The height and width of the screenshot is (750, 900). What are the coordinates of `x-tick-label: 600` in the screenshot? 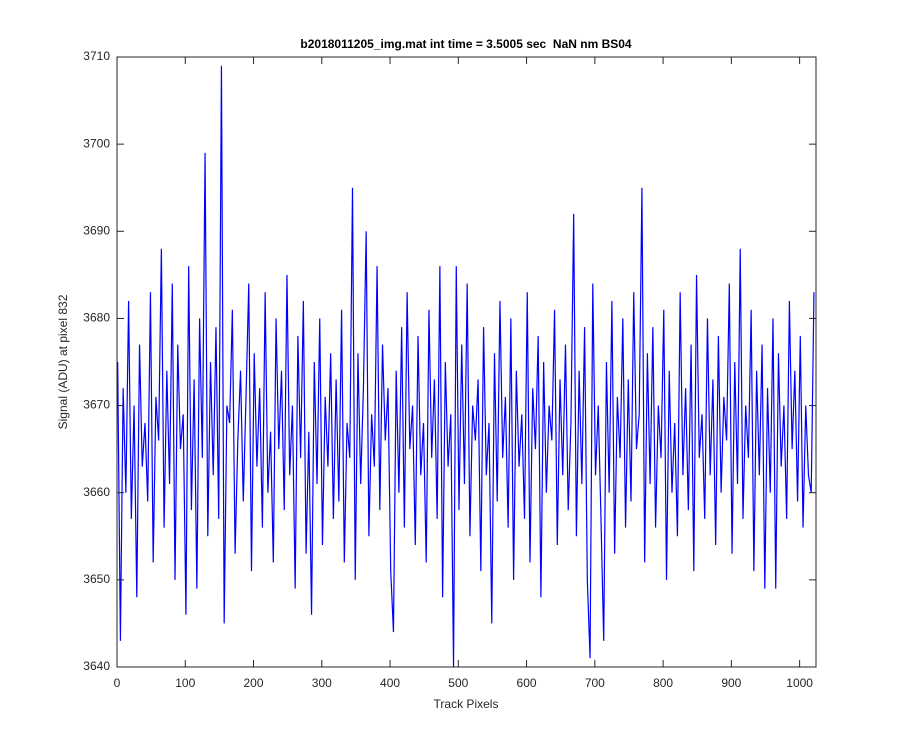 It's located at (527, 683).